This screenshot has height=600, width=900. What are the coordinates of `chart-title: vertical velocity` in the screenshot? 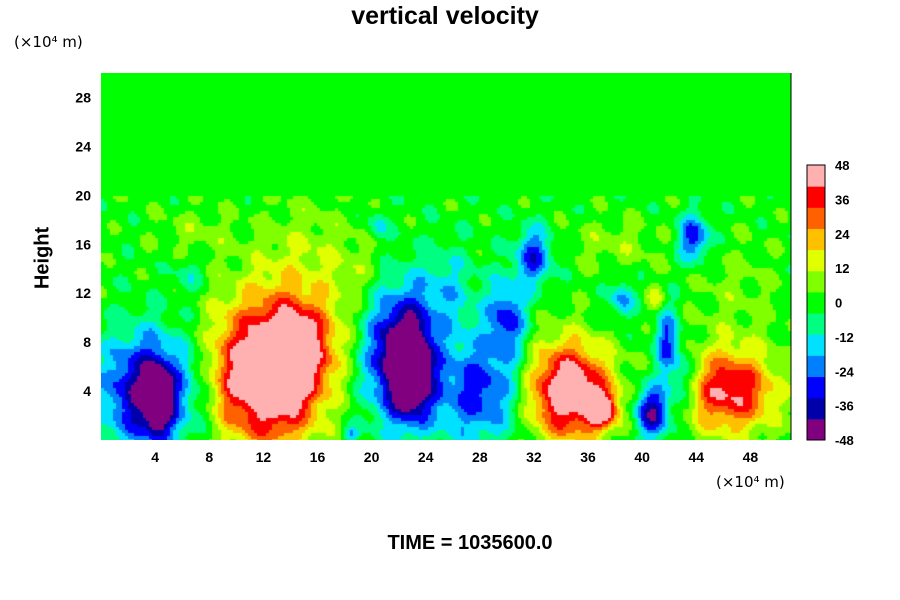 It's located at (445, 16).